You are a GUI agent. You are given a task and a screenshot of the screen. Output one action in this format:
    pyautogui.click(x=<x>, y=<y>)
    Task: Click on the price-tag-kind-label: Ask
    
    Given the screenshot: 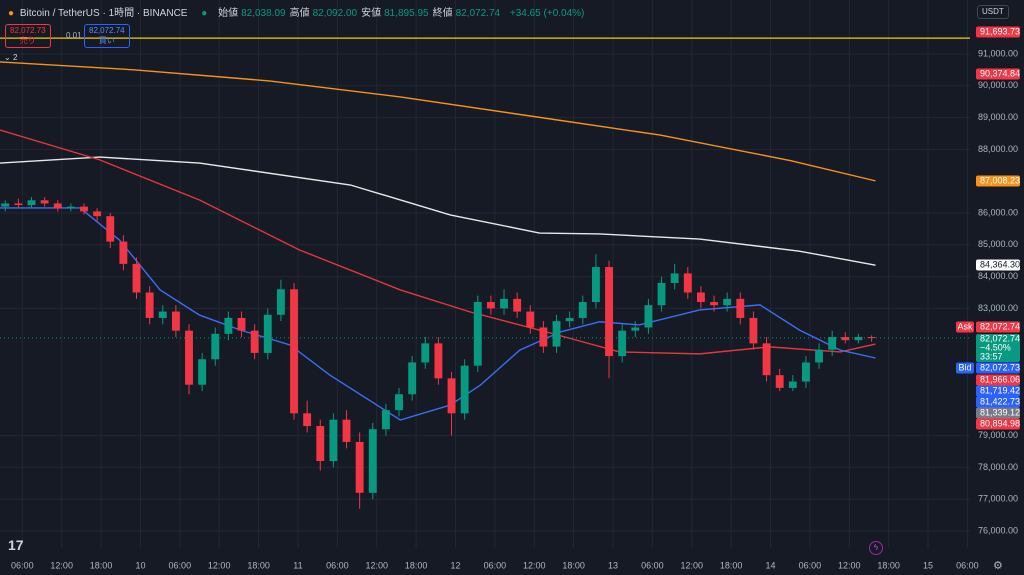 What is the action you would take?
    pyautogui.click(x=965, y=326)
    